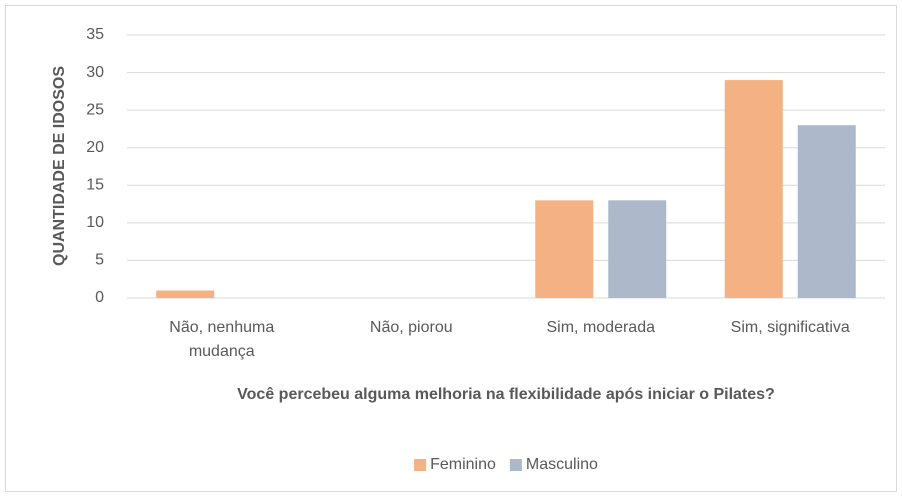 This screenshot has height=497, width=902. What do you see at coordinates (99, 297) in the screenshot?
I see `y-tick-label: 0` at bounding box center [99, 297].